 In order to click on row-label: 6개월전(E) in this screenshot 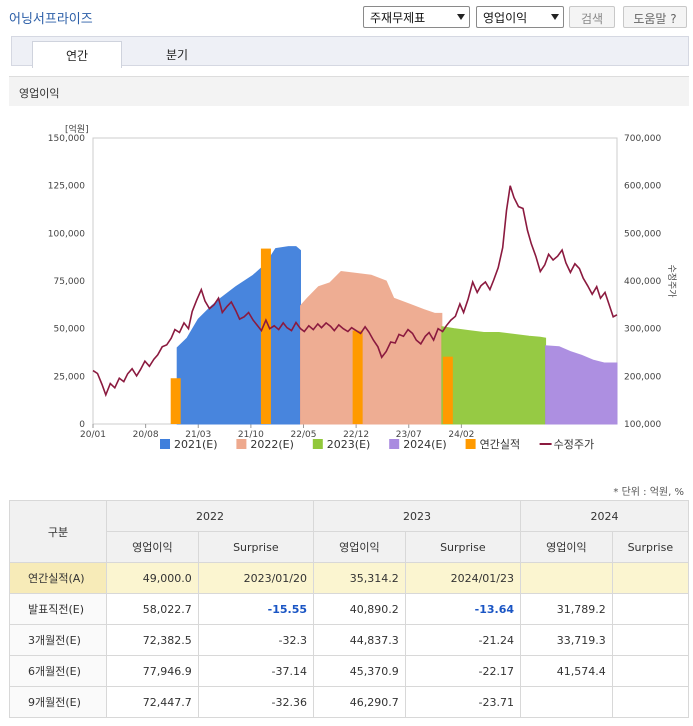, I will do `click(58, 671)`.